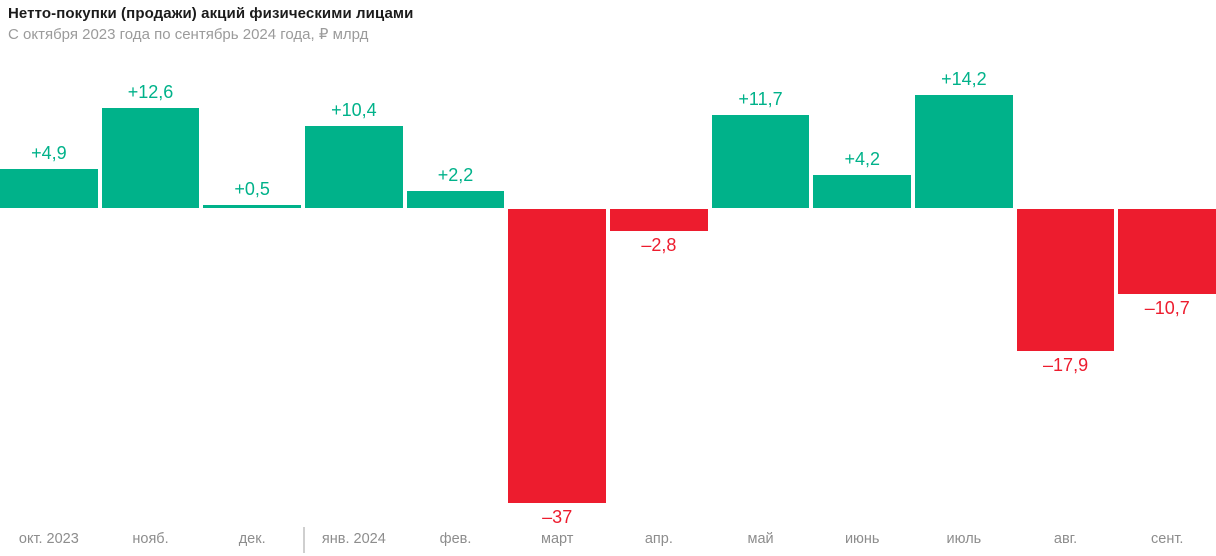 The image size is (1216, 556). I want to click on bar-value-label: +0,5, so click(252, 188).